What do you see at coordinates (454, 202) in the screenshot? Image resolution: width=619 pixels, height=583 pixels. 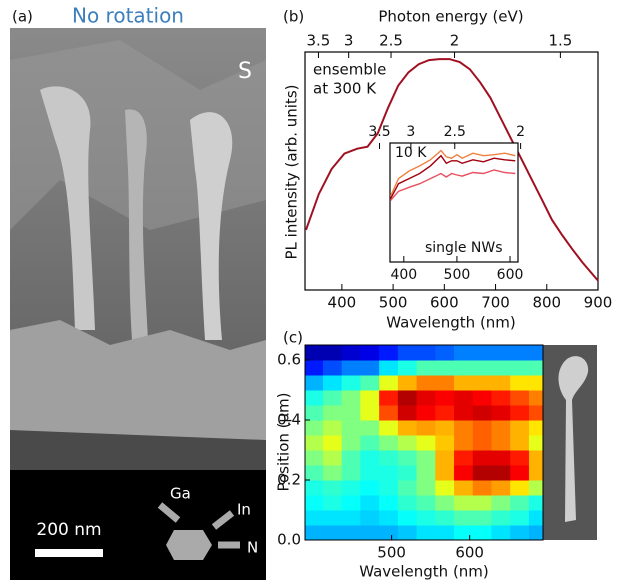 I see `plot-area` at bounding box center [454, 202].